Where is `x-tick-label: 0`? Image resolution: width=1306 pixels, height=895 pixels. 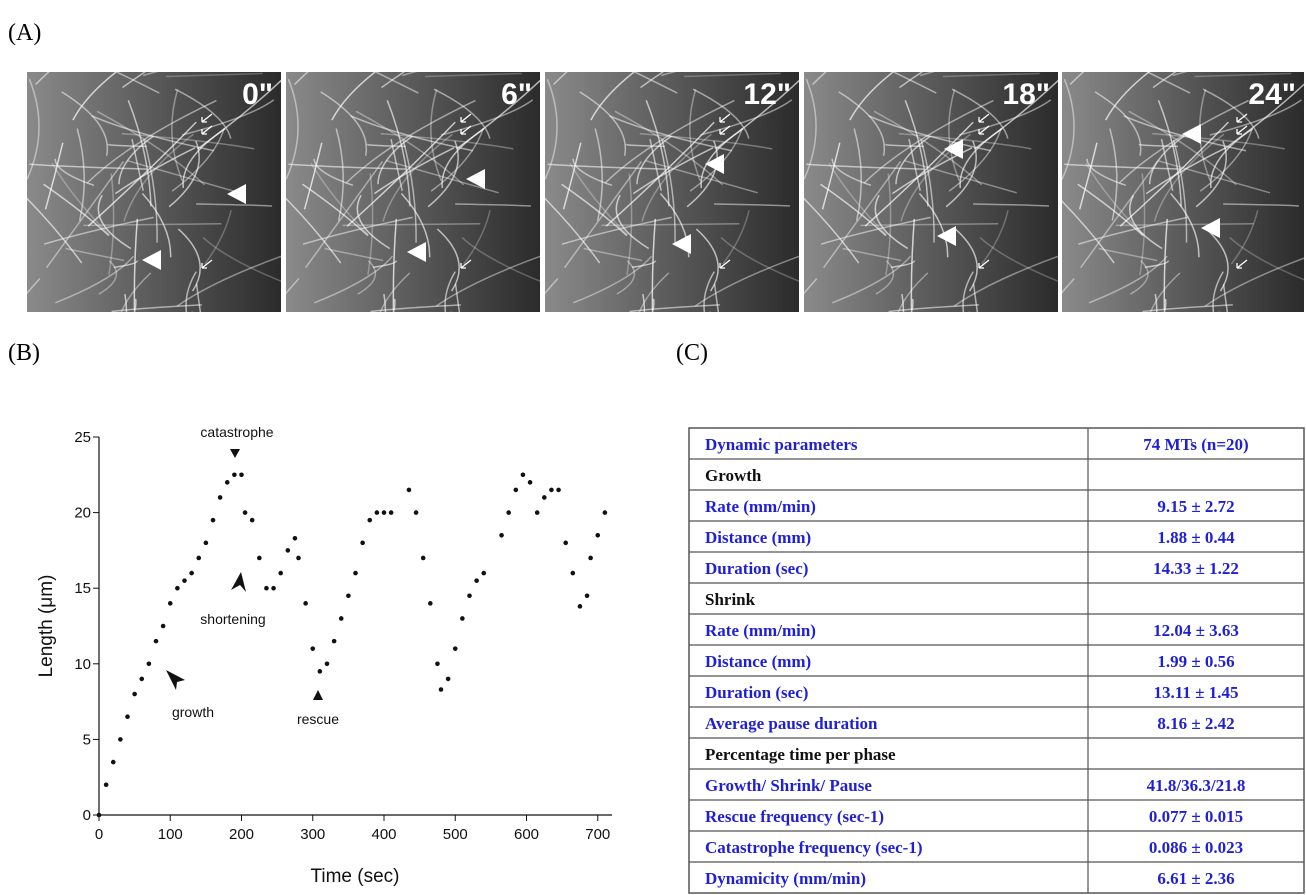
x-tick-label: 0 is located at coordinates (99, 834).